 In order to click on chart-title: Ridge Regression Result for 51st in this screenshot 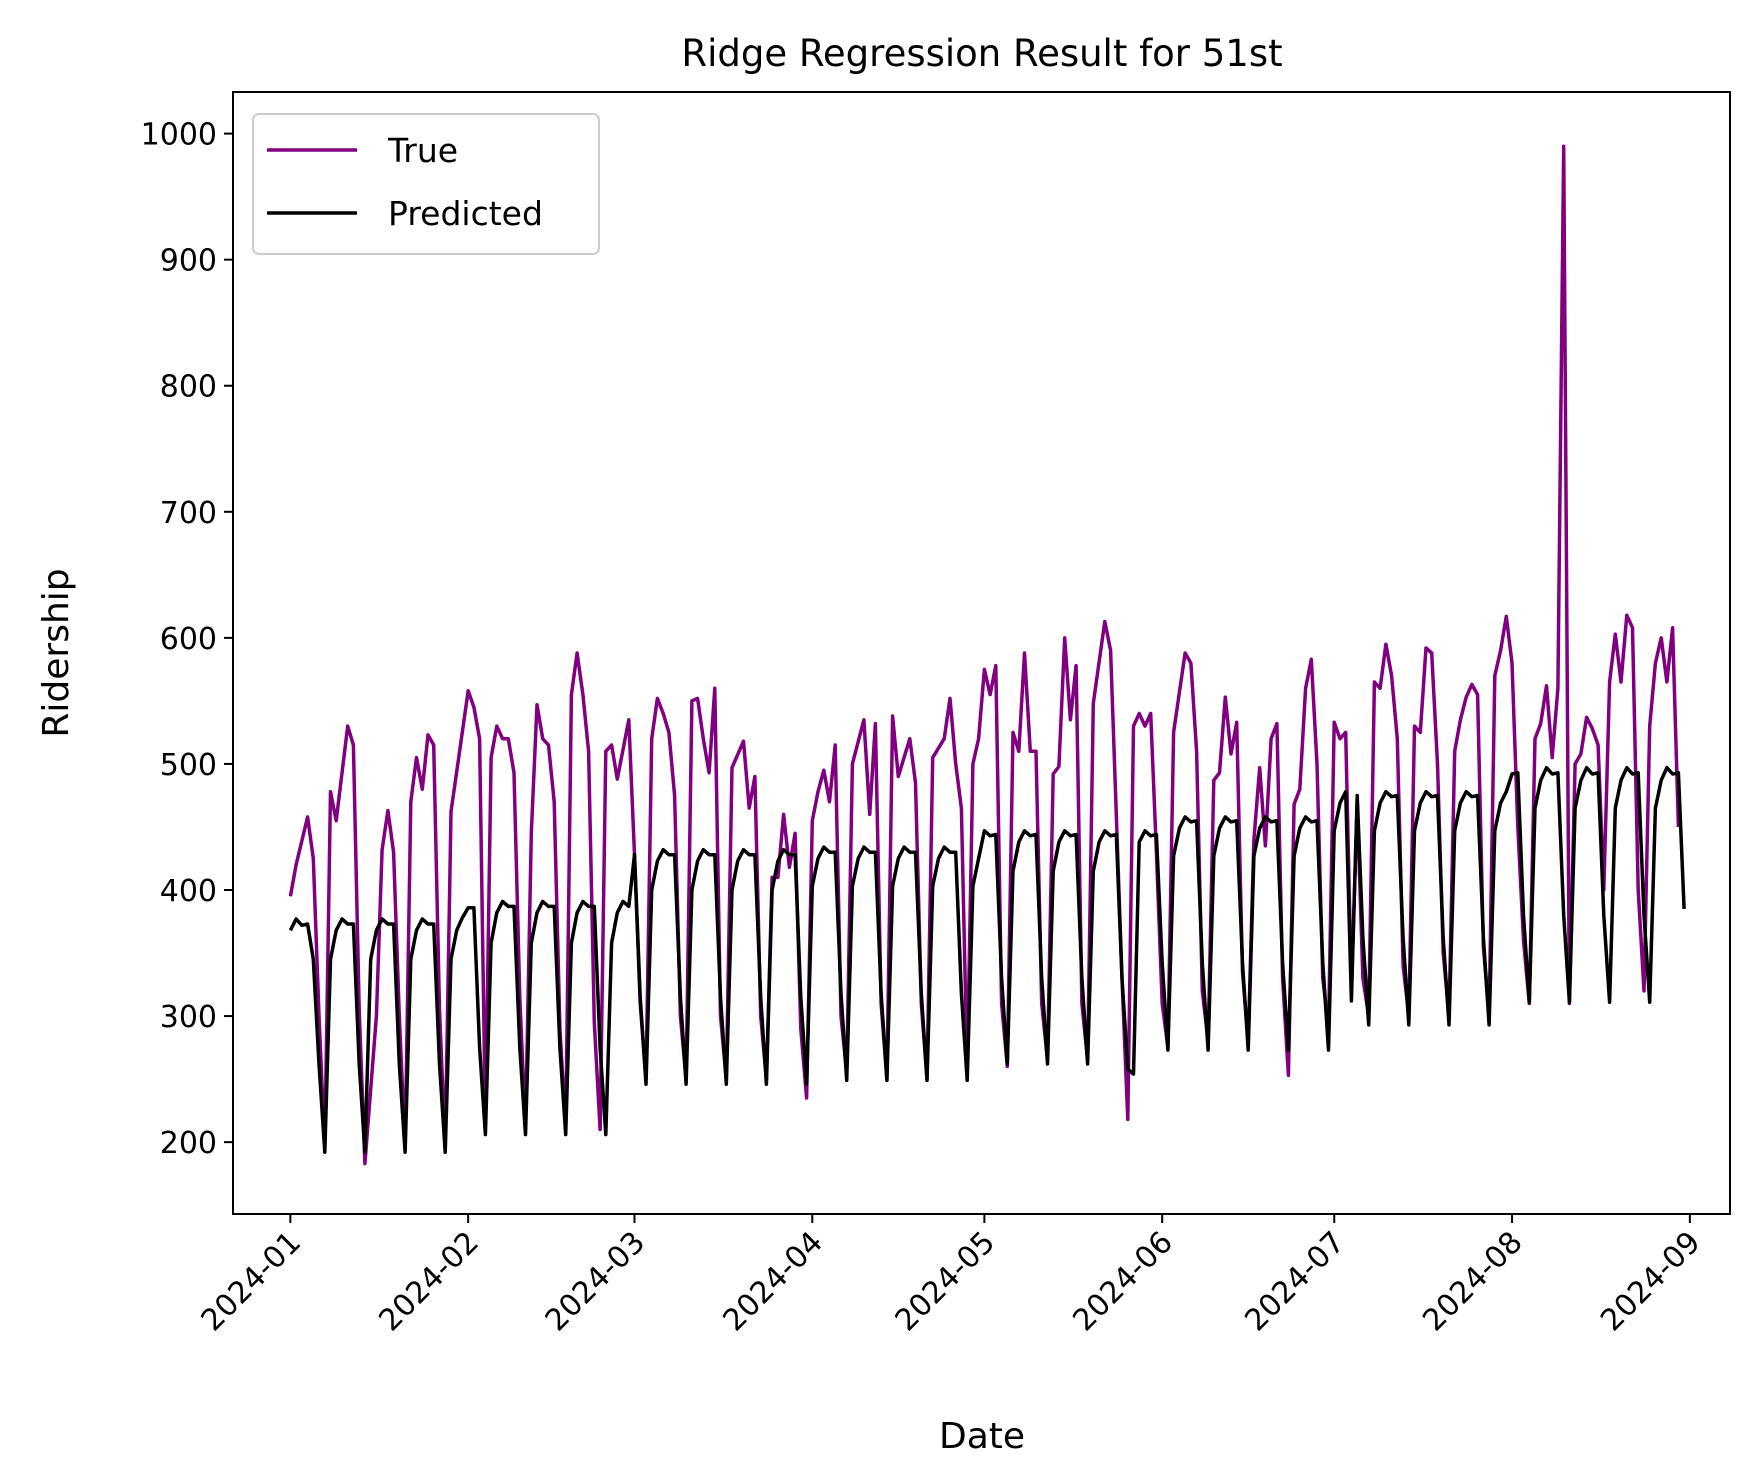, I will do `click(981, 53)`.